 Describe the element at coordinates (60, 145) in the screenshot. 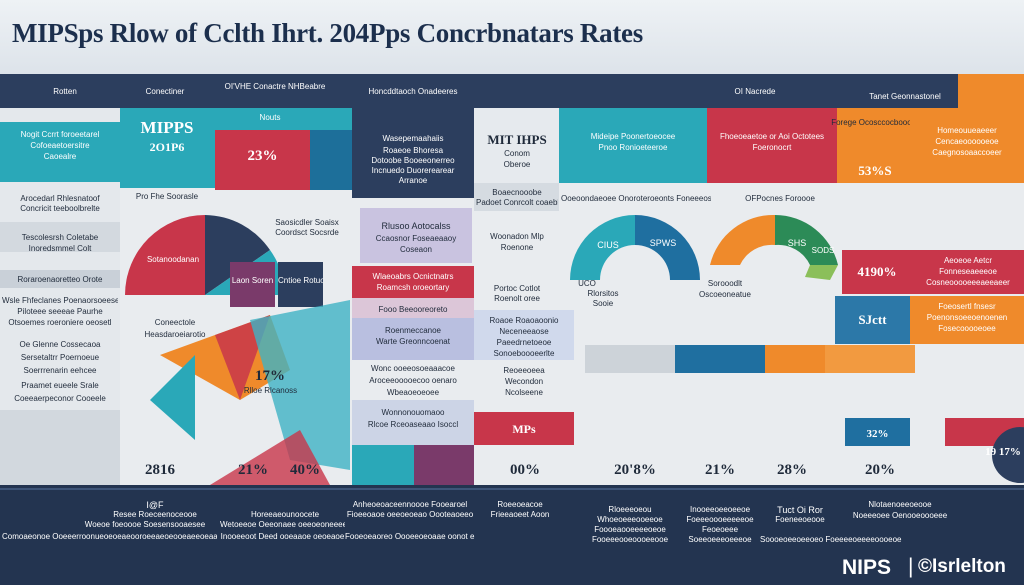

I see `left-teal-line2: Cofoeaetoersitre` at that location.